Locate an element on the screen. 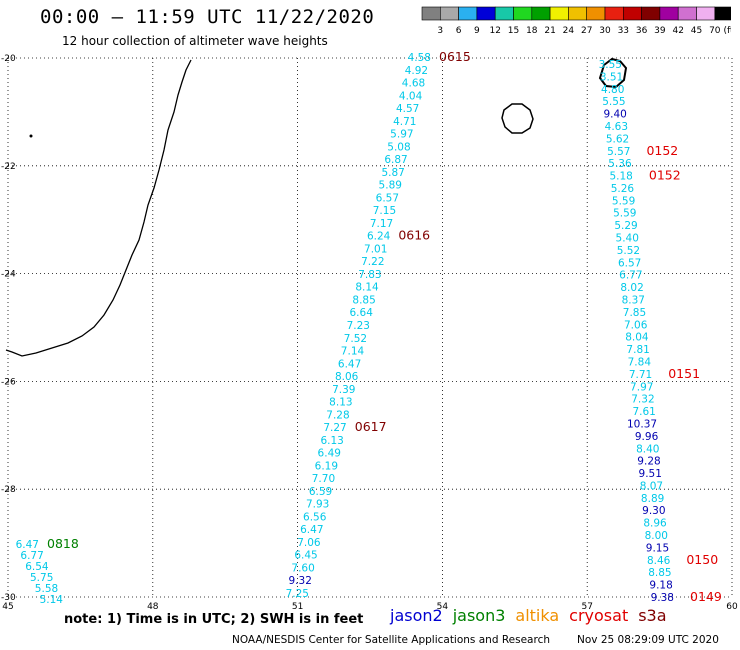 The width and height of the screenshot is (740, 650). page-title: 00:00 – 11:59 UTC 11/22/2020 is located at coordinates (207, 17).